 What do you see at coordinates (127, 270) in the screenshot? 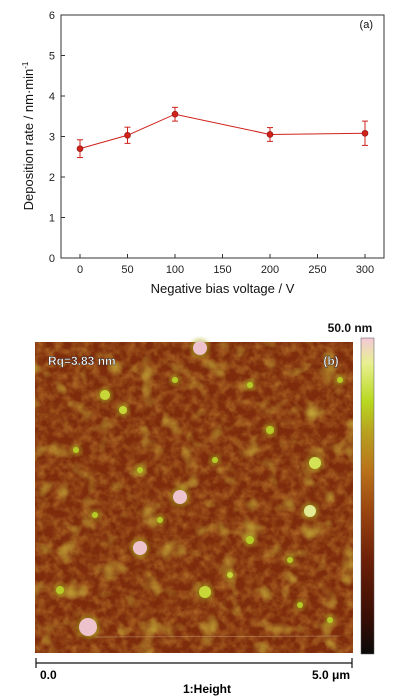
I see `x-tick-label-1: 50` at bounding box center [127, 270].